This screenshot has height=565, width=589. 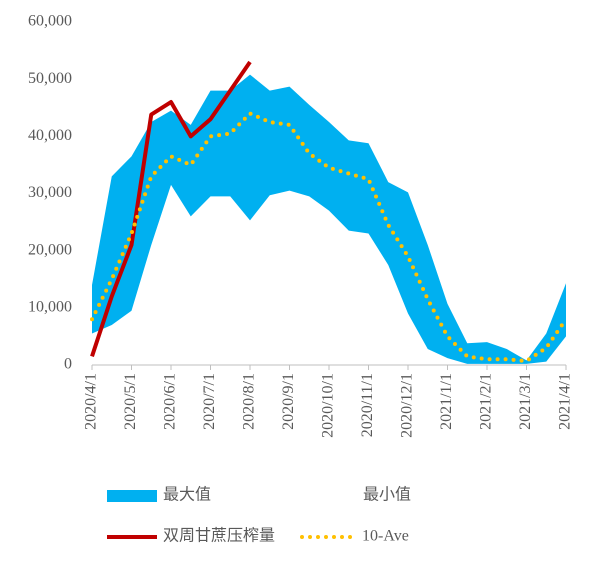 I want to click on x-tick-label: 2021/4/1, so click(x=565, y=401).